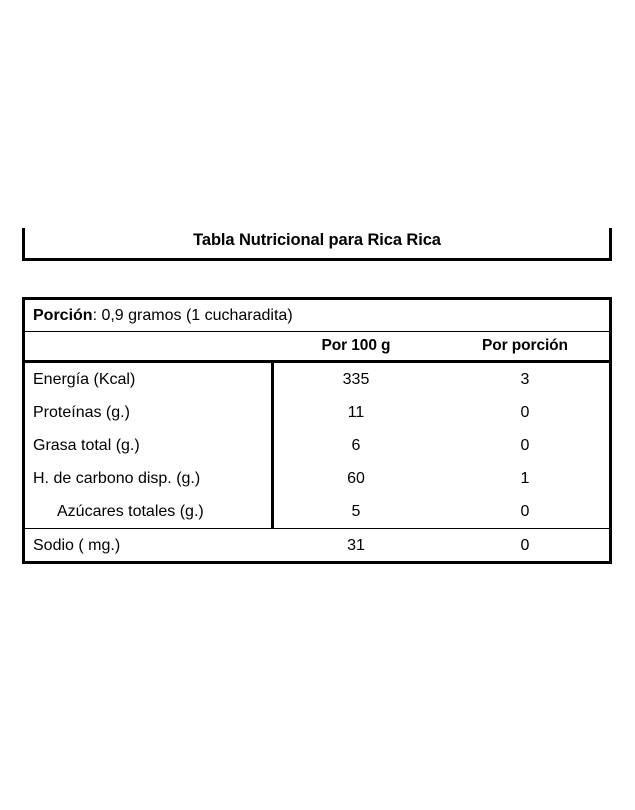 The height and width of the screenshot is (810, 635). I want to click on title-rule, so click(317, 259).